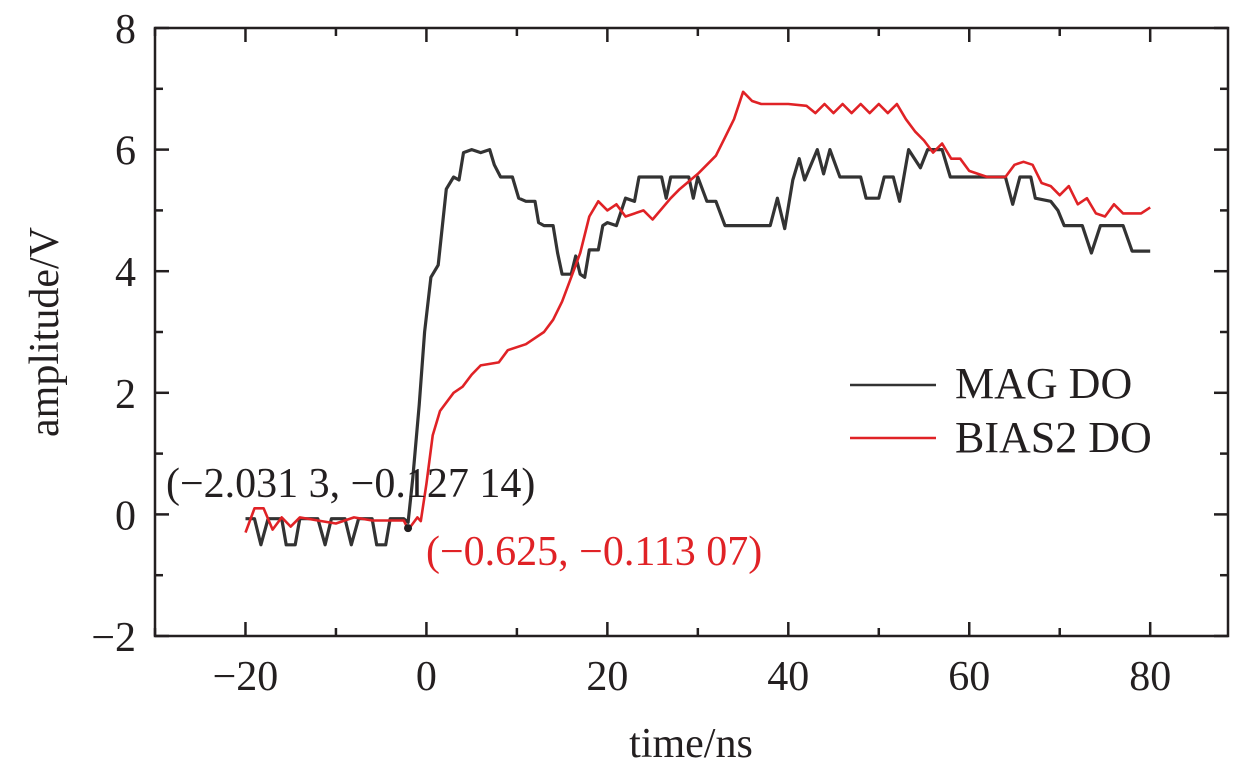 Image resolution: width=1240 pixels, height=773 pixels. I want to click on y-tick-label: 2, so click(125, 395).